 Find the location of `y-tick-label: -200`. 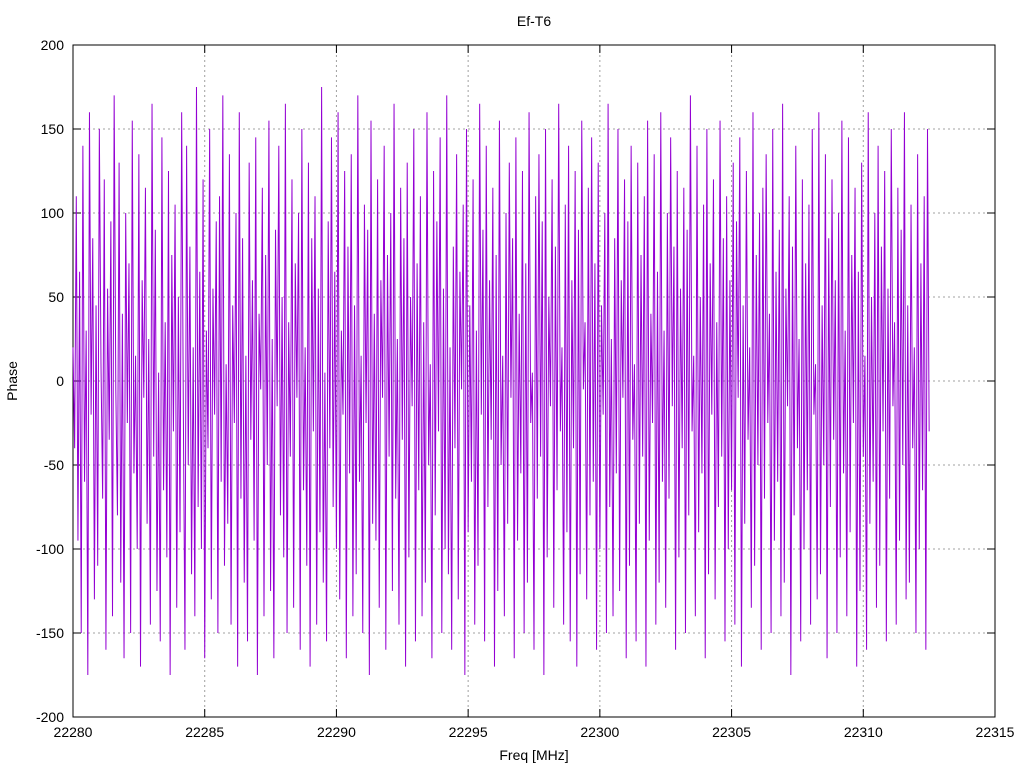

y-tick-label: -200 is located at coordinates (50, 717).